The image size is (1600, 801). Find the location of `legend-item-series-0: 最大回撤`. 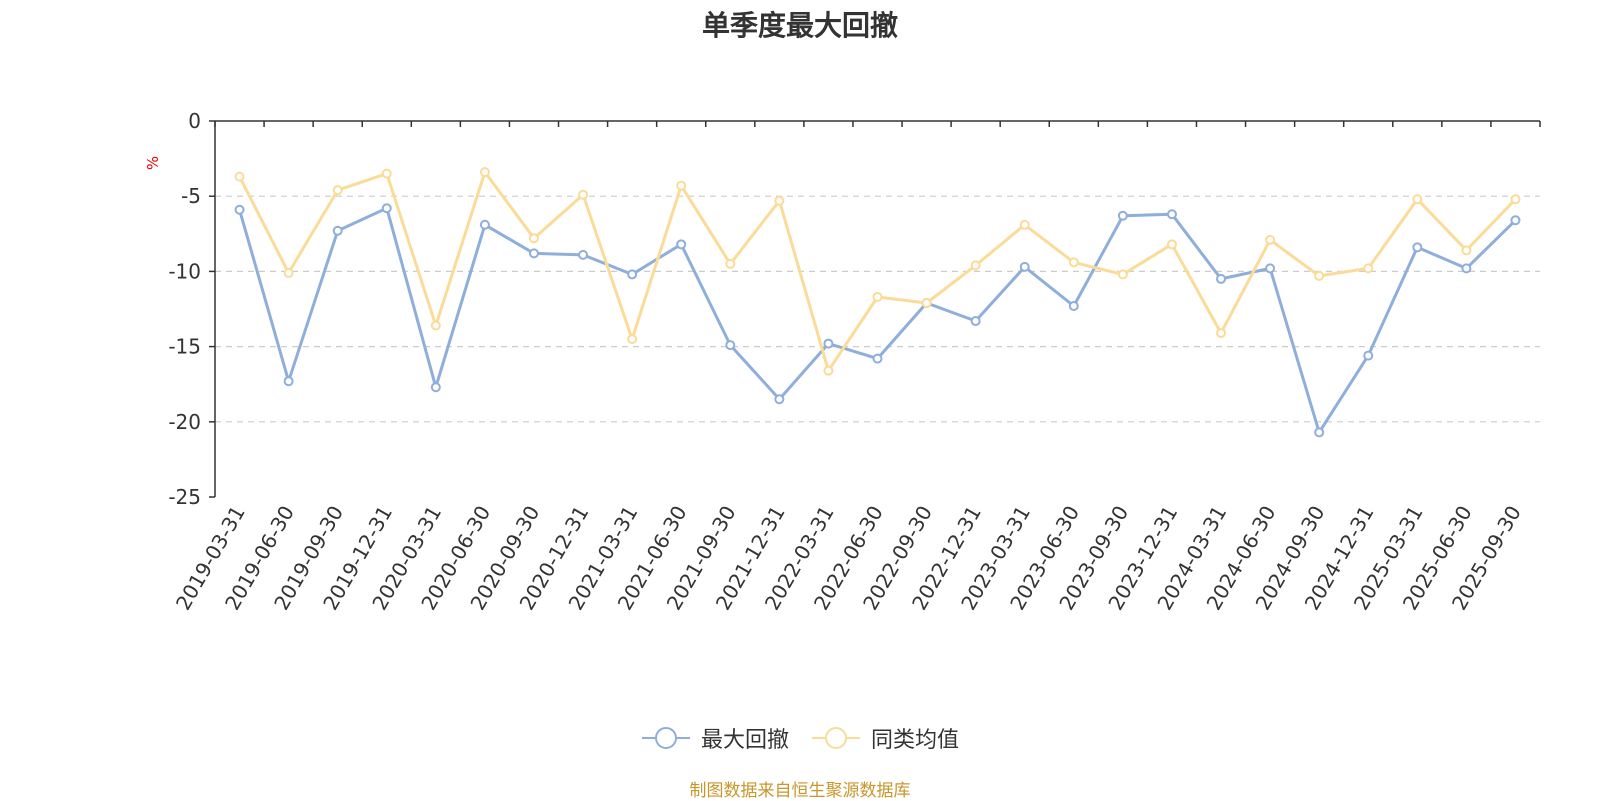

legend-item-series-0: 最大回撤 is located at coordinates (715, 738).